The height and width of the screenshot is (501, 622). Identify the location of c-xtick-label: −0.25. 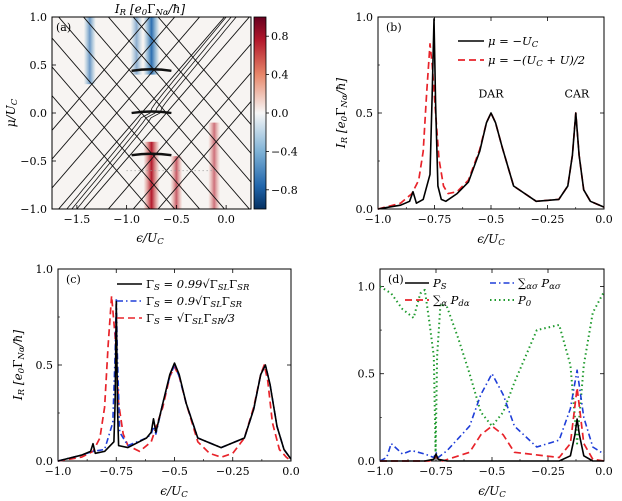
(233, 471).